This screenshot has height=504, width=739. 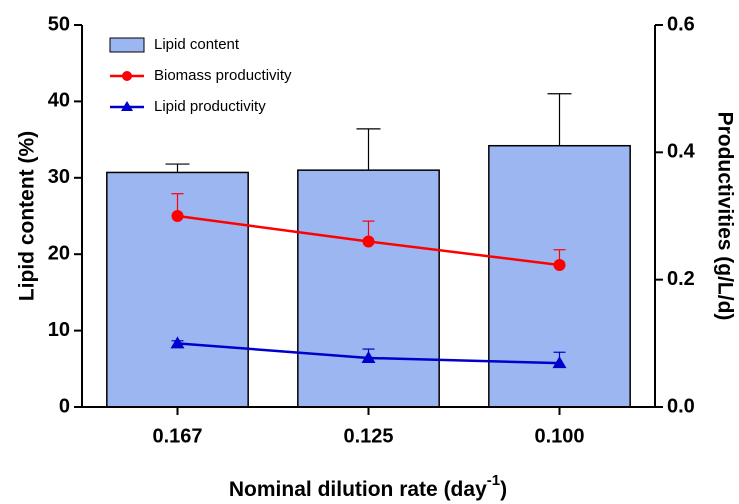 What do you see at coordinates (59, 24) in the screenshot?
I see `y-tick-label: 50` at bounding box center [59, 24].